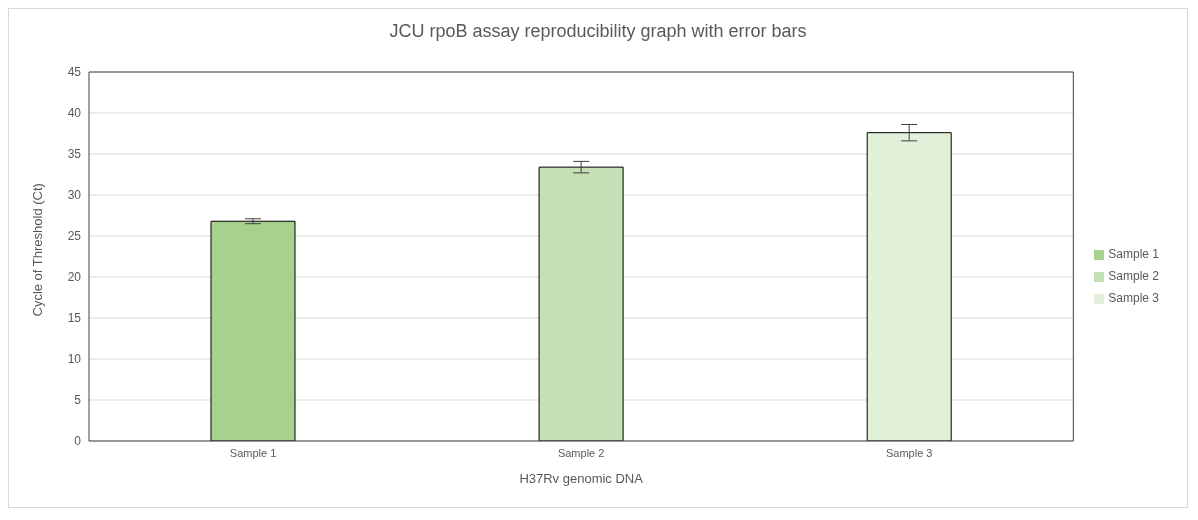 The image size is (1198, 520). I want to click on y-axis-title: Cycle of Threshold (Ct), so click(37, 250).